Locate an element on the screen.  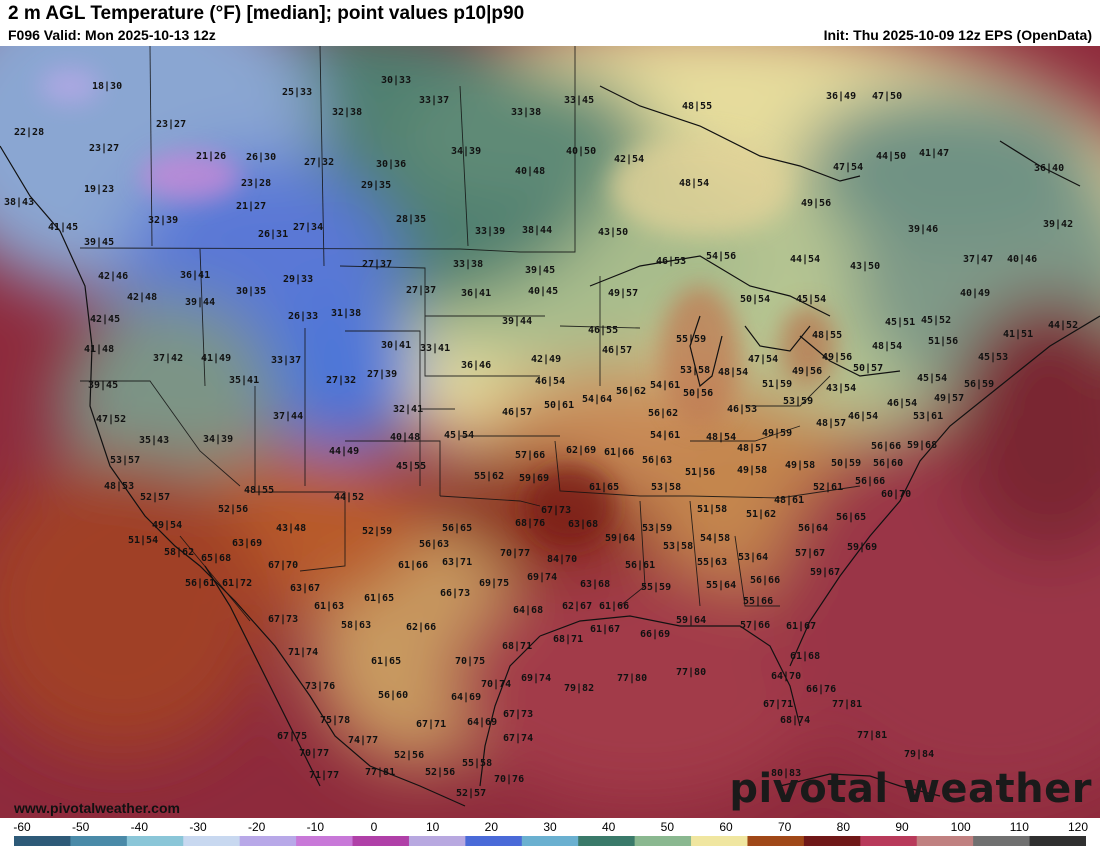
point-value: 63|68 is located at coordinates (583, 524).